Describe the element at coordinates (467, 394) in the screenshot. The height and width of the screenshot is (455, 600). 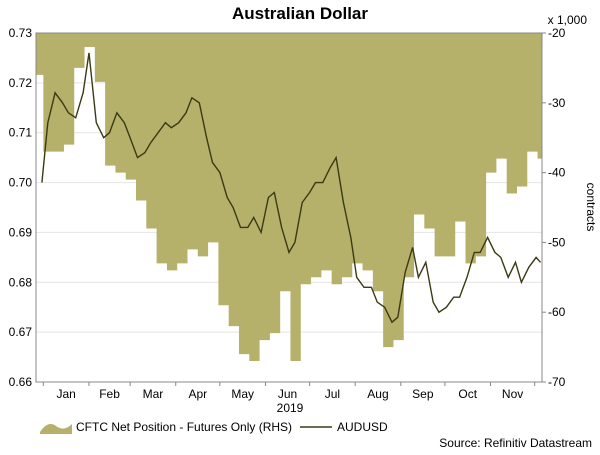
I see `x-tick-label: Oct` at that location.